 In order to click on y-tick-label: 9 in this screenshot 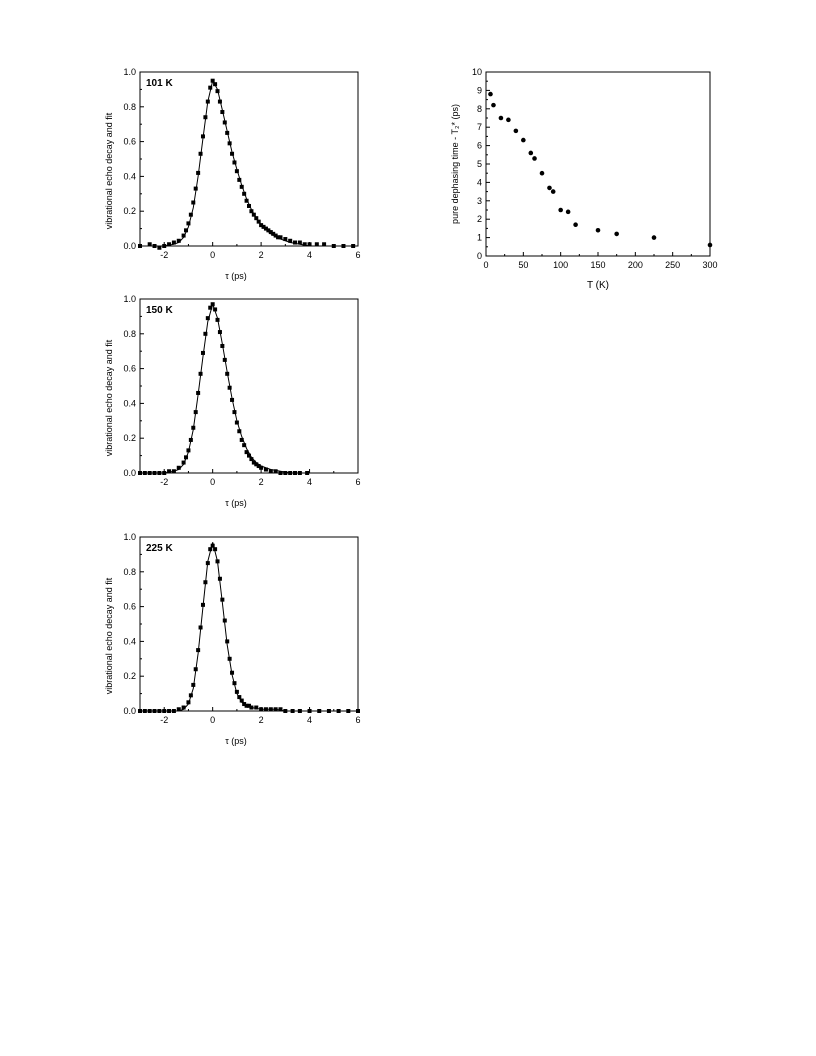, I will do `click(479, 90)`.